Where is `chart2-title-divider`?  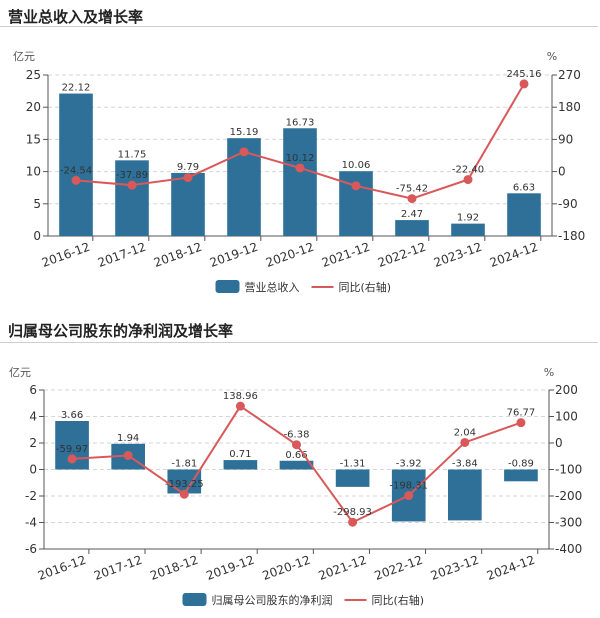 chart2-title-divider is located at coordinates (299, 342).